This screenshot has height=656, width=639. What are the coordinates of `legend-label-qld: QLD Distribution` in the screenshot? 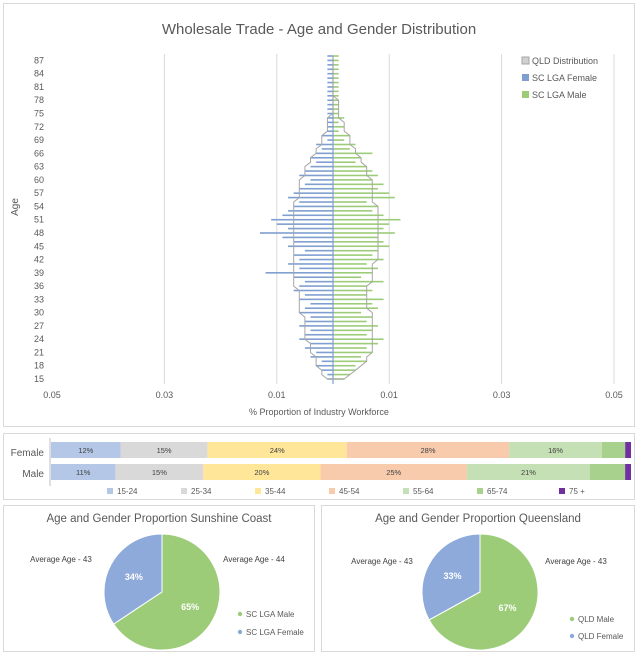 It's located at (565, 61).